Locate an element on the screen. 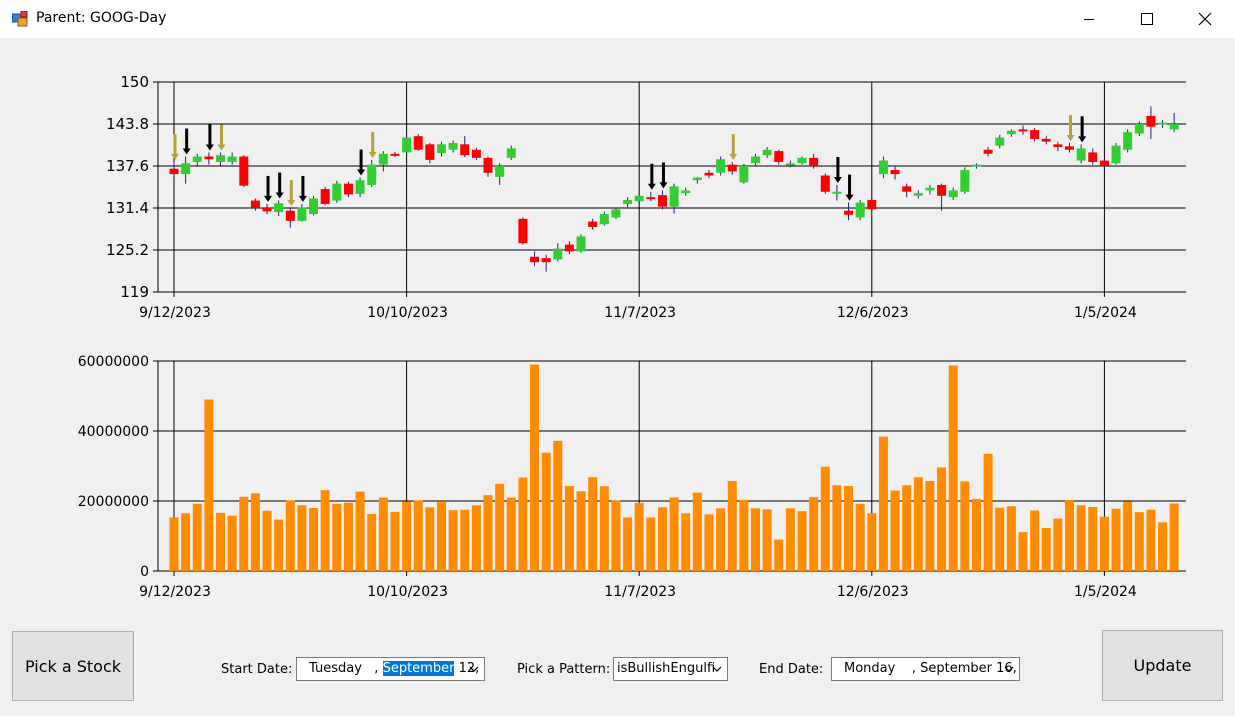 The image size is (1235, 716). end-date-picker: Monday , September 16, is located at coordinates (925, 669).